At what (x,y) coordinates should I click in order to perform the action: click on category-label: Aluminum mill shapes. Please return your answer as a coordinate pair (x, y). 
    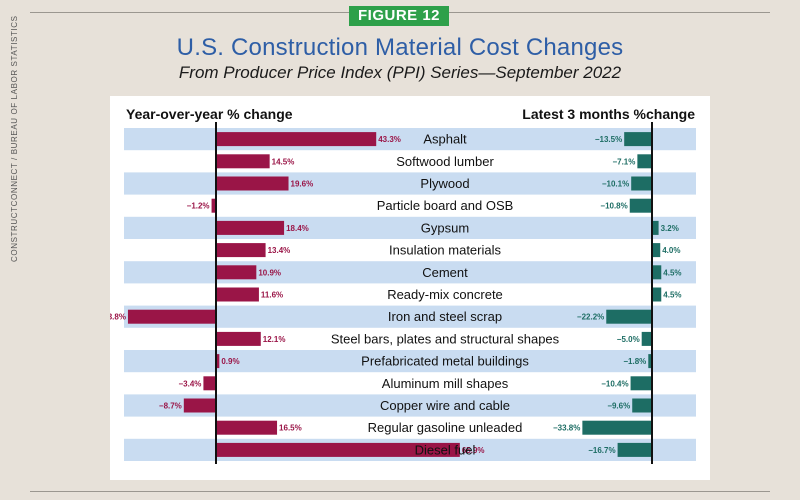
    Looking at the image, I should click on (445, 383).